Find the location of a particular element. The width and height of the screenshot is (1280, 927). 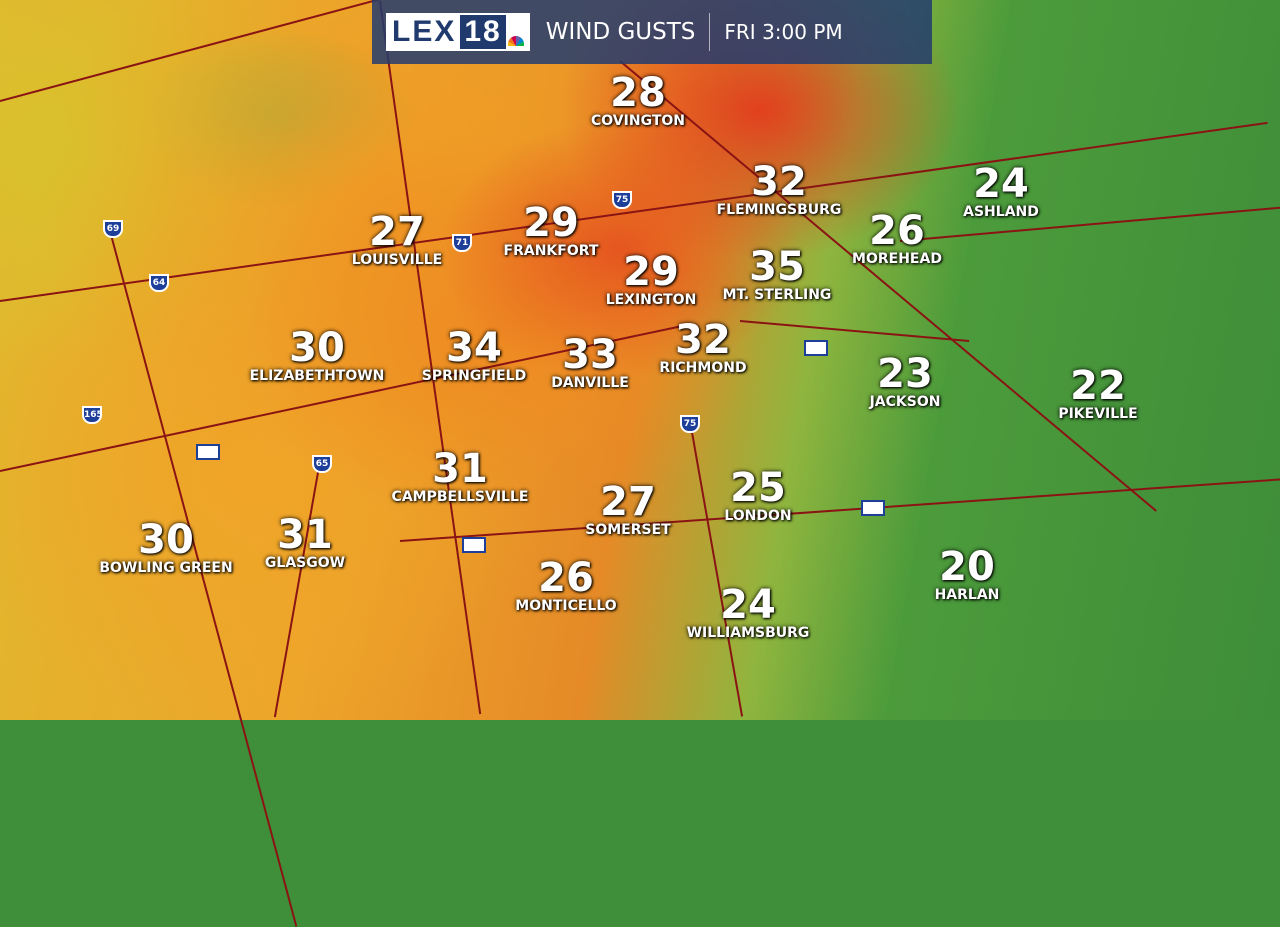

city-name: LONDON is located at coordinates (758, 516).